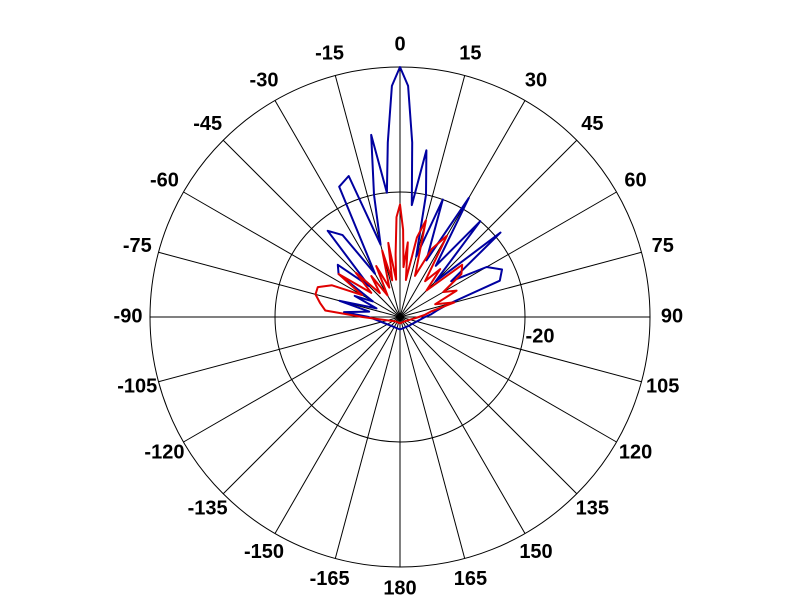  I want to click on angle-label: 135, so click(592, 509).